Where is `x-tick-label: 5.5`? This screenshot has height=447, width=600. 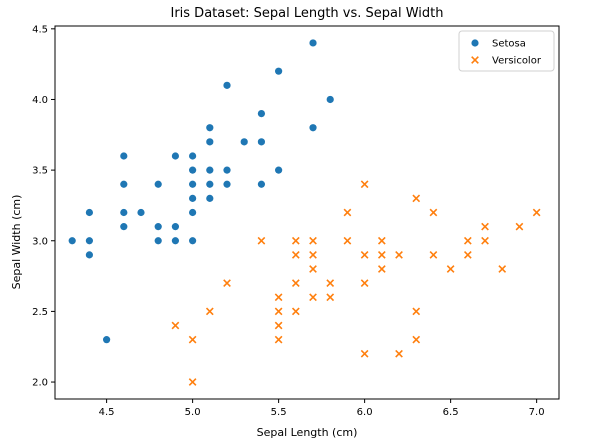
x-tick-label: 5.5 is located at coordinates (279, 412).